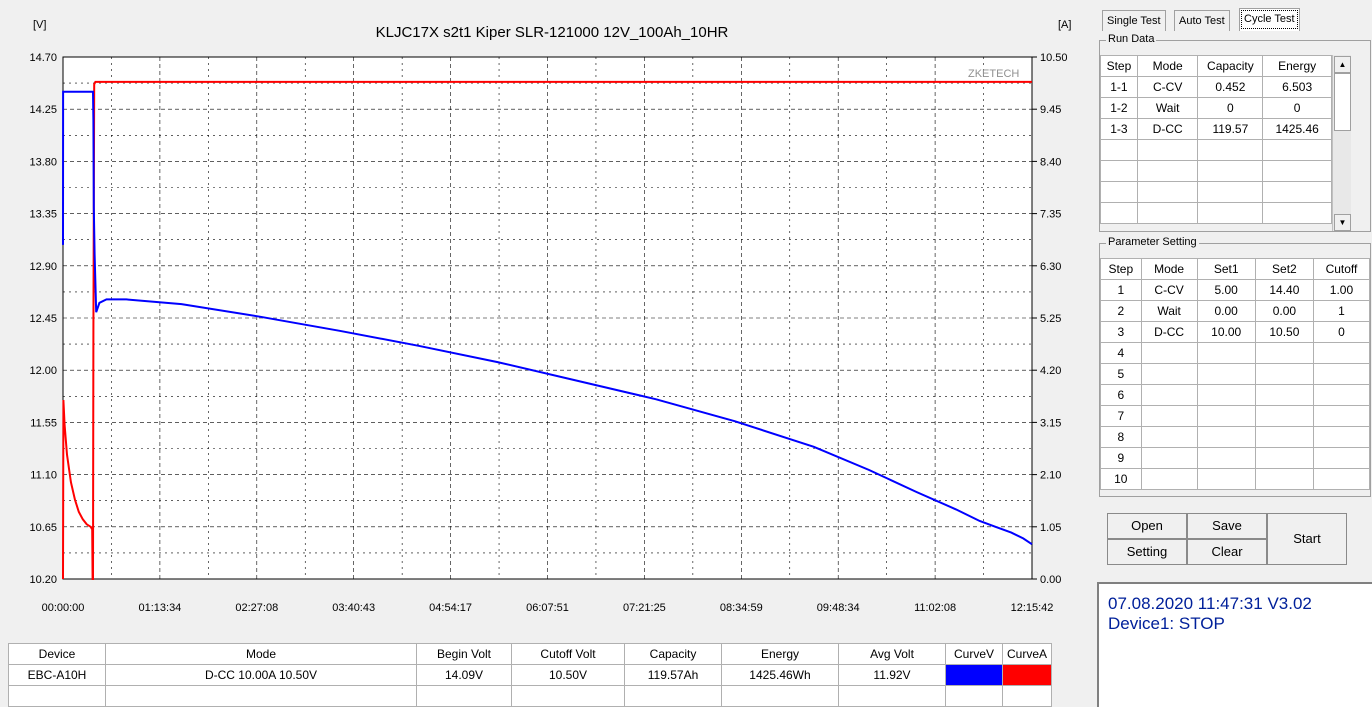 Image resolution: width=1372 pixels, height=707 pixels. Describe the element at coordinates (1027, 654) in the screenshot. I see `header-curve-a: CurveA` at that location.